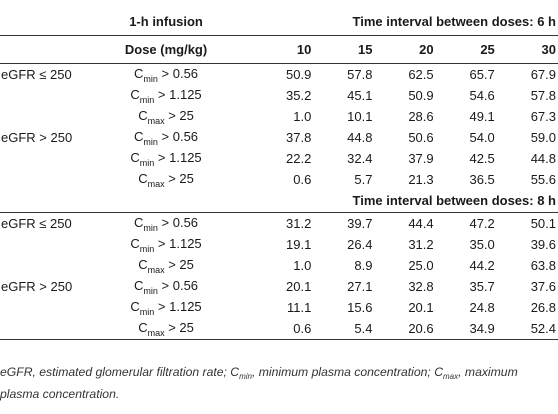 The width and height of the screenshot is (558, 414). Describe the element at coordinates (543, 244) in the screenshot. I see `value-cell: 39.6` at that location.